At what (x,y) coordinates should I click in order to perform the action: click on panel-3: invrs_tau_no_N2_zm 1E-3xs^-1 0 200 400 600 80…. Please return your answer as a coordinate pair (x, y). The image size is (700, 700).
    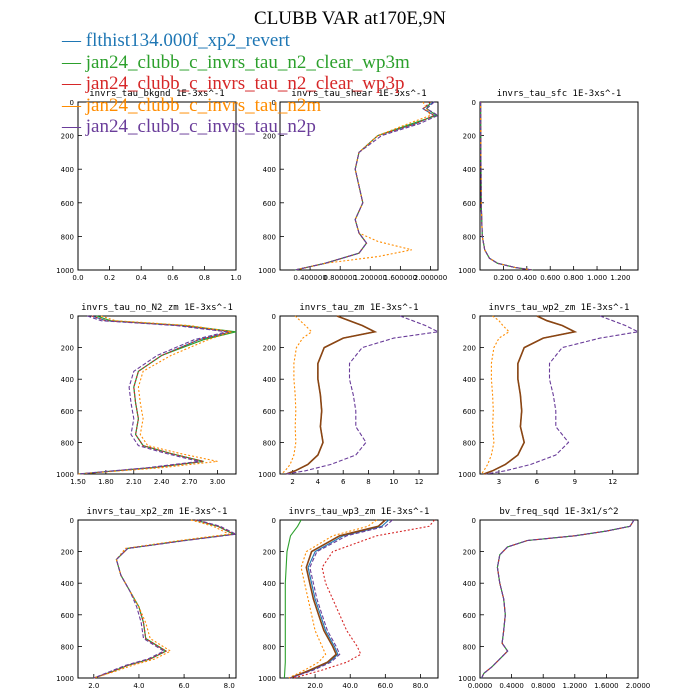
    Looking at the image, I should click on (146, 394).